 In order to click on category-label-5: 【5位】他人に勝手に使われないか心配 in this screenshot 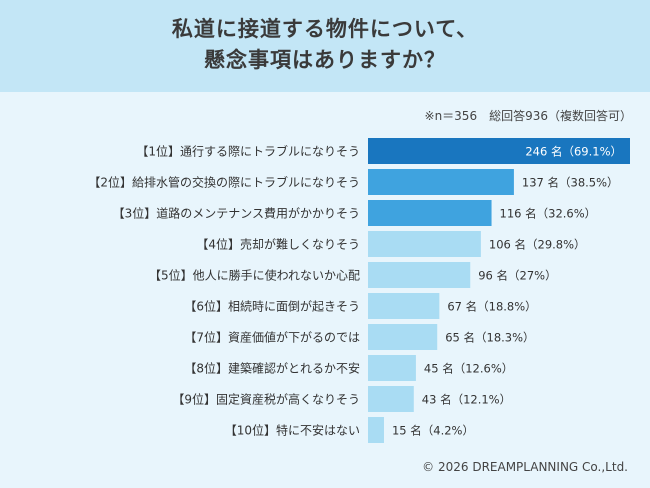, I will do `click(254, 275)`.